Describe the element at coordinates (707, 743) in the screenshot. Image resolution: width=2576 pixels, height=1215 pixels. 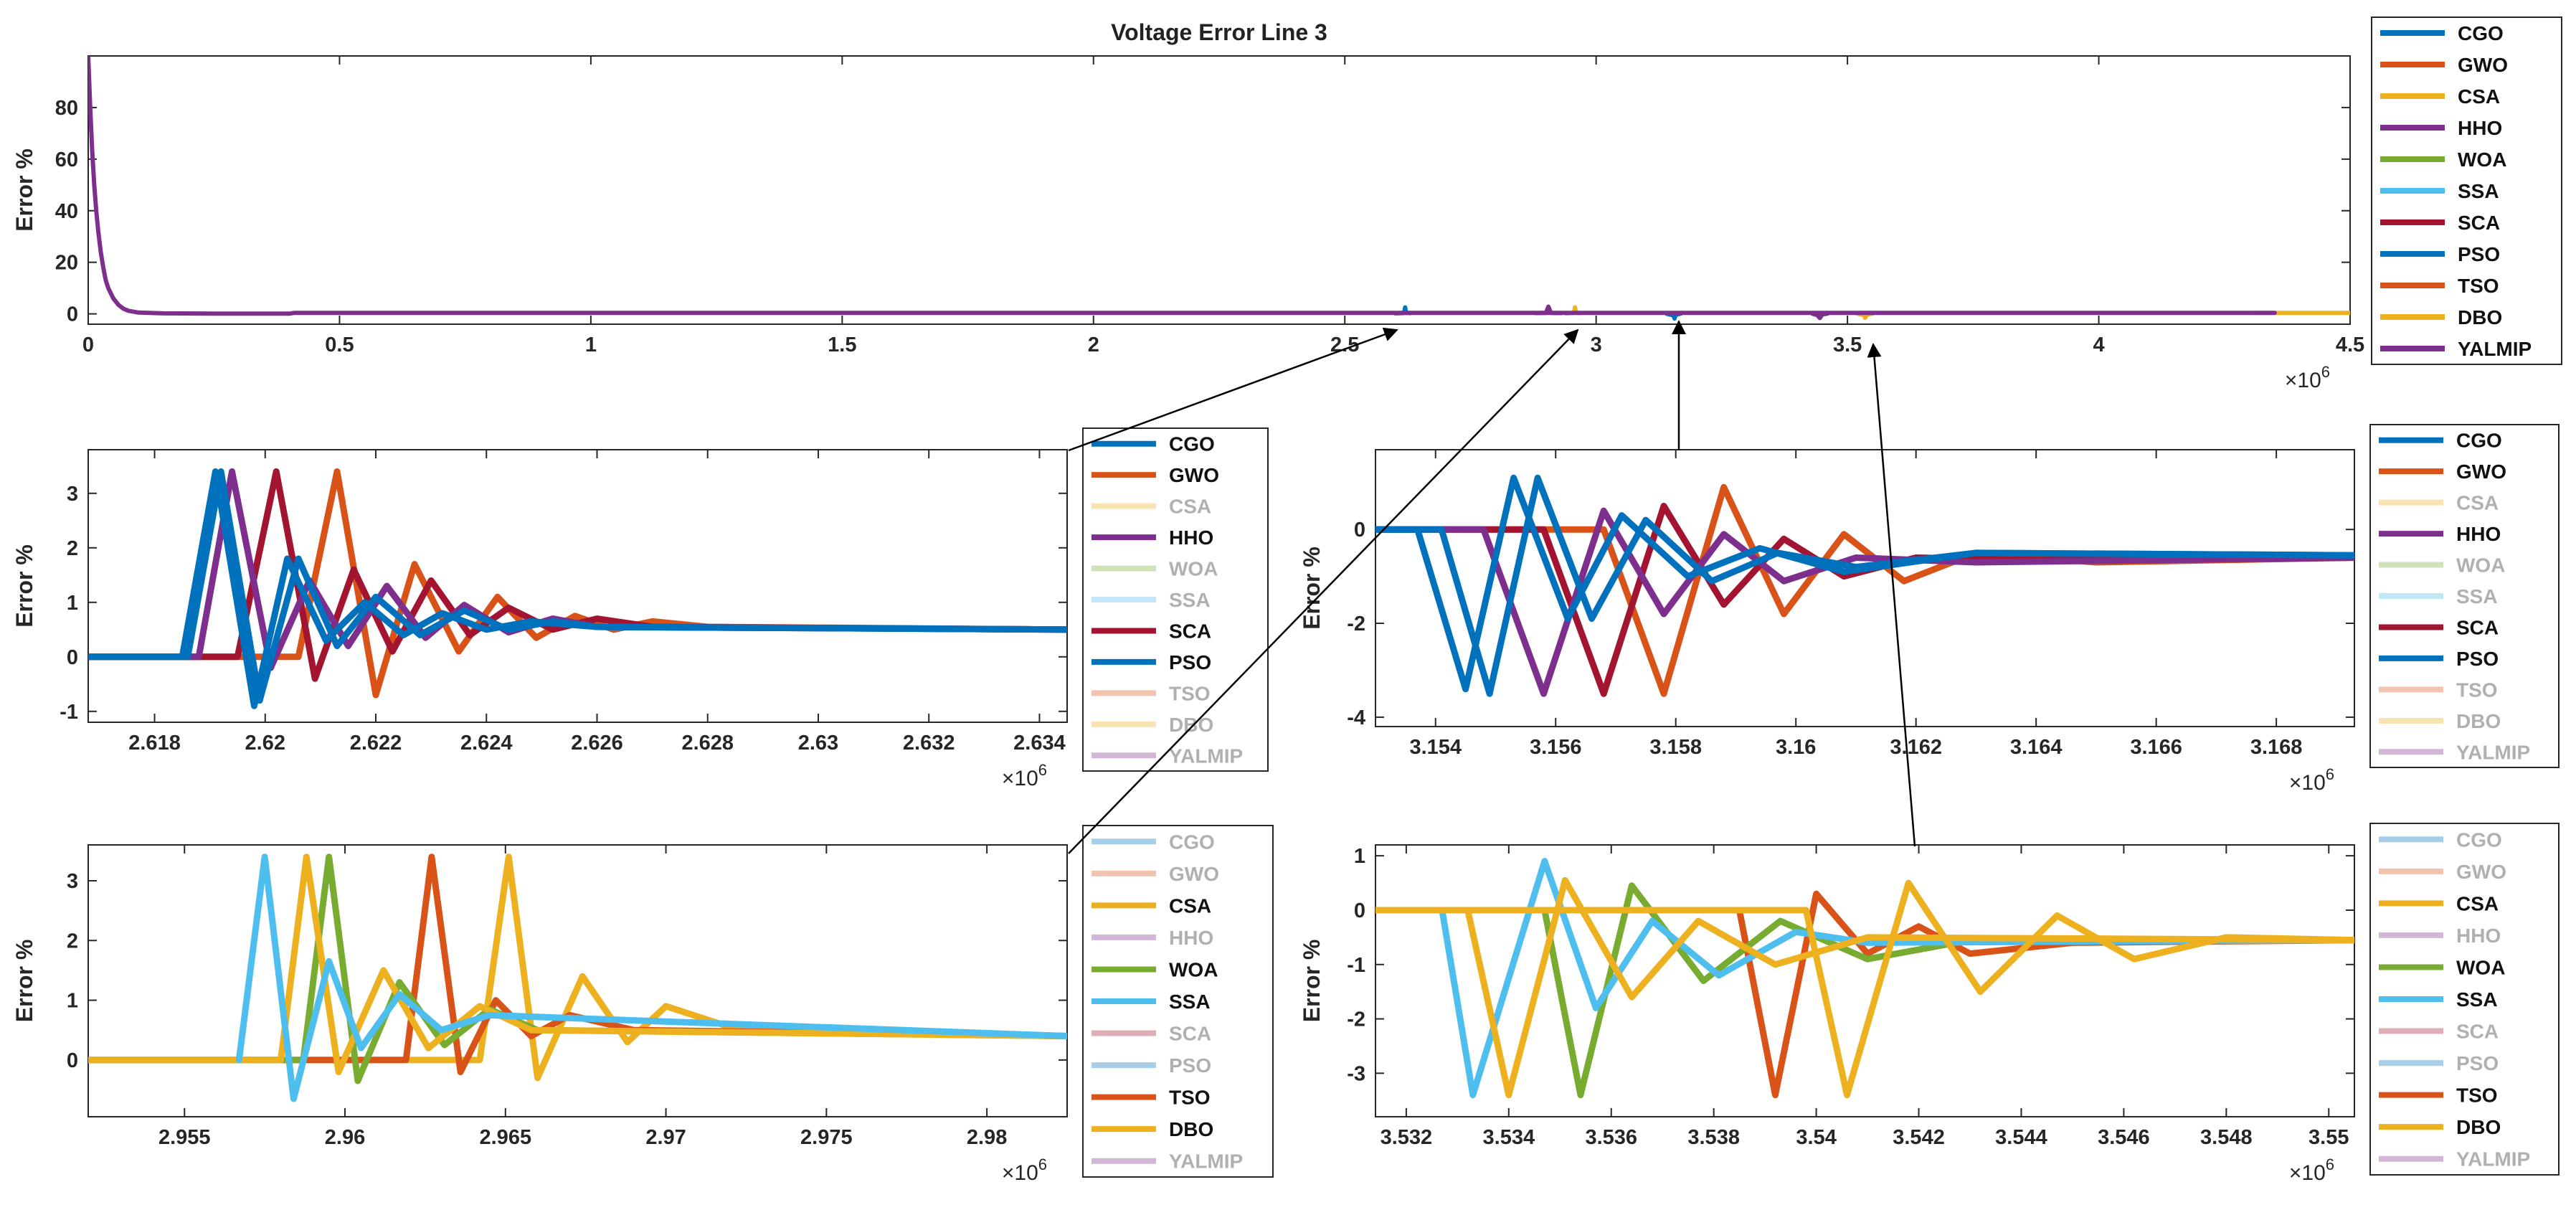
I see `x-tick-label-z1: 2.628` at that location.